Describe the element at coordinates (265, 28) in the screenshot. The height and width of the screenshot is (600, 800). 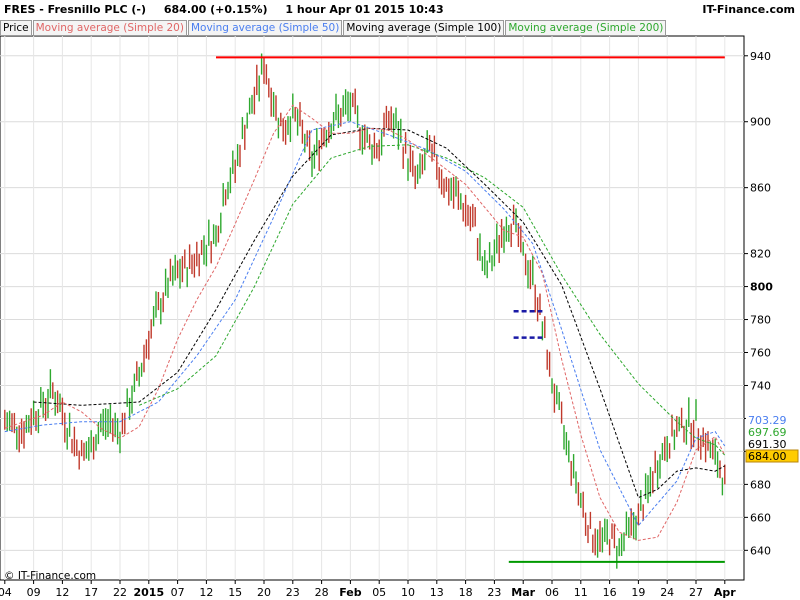
I see `legend-ma50: Moving average (Simple 50)` at that location.